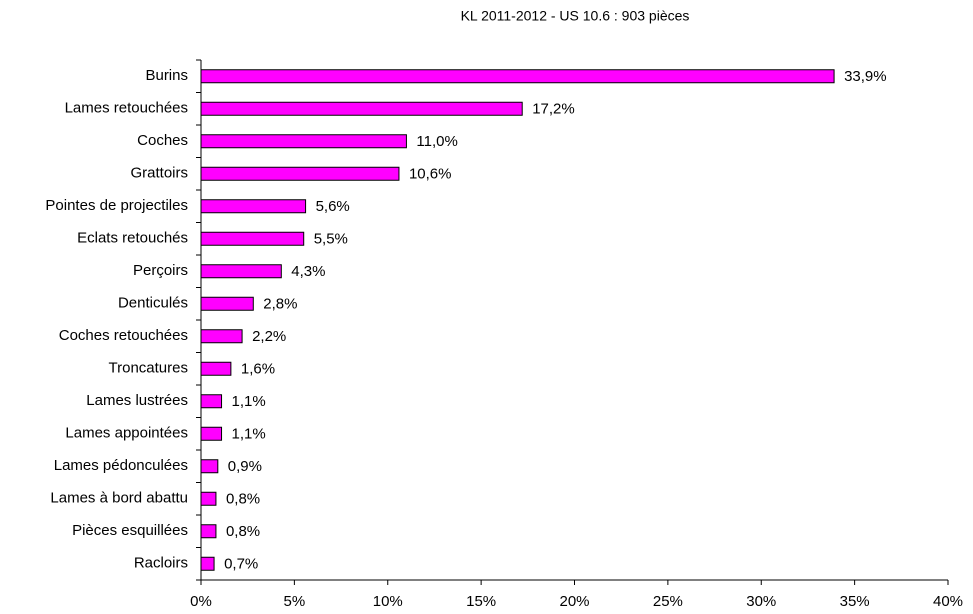 The image size is (973, 614). What do you see at coordinates (948, 601) in the screenshot?
I see `x-tick-label: 40%` at bounding box center [948, 601].